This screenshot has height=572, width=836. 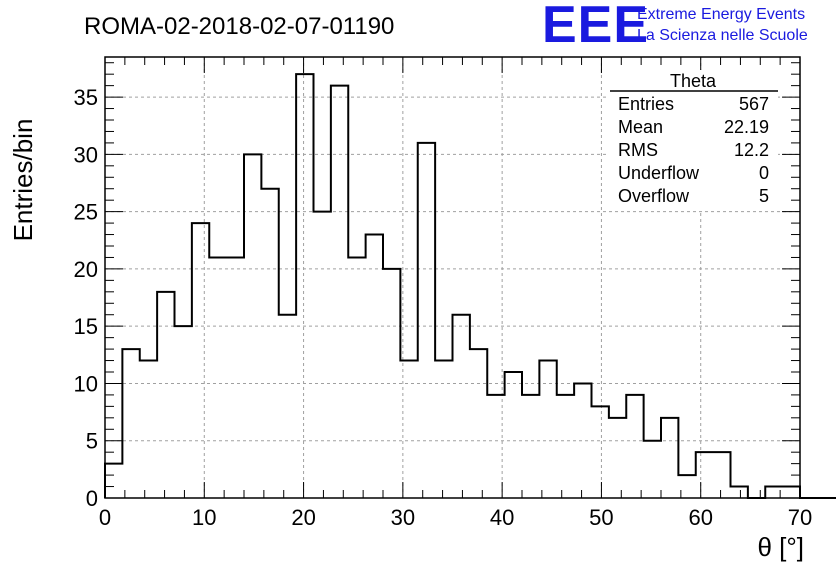 What do you see at coordinates (722, 35) in the screenshot?
I see `logo-line-2: La Scienza nelle Scuole` at bounding box center [722, 35].